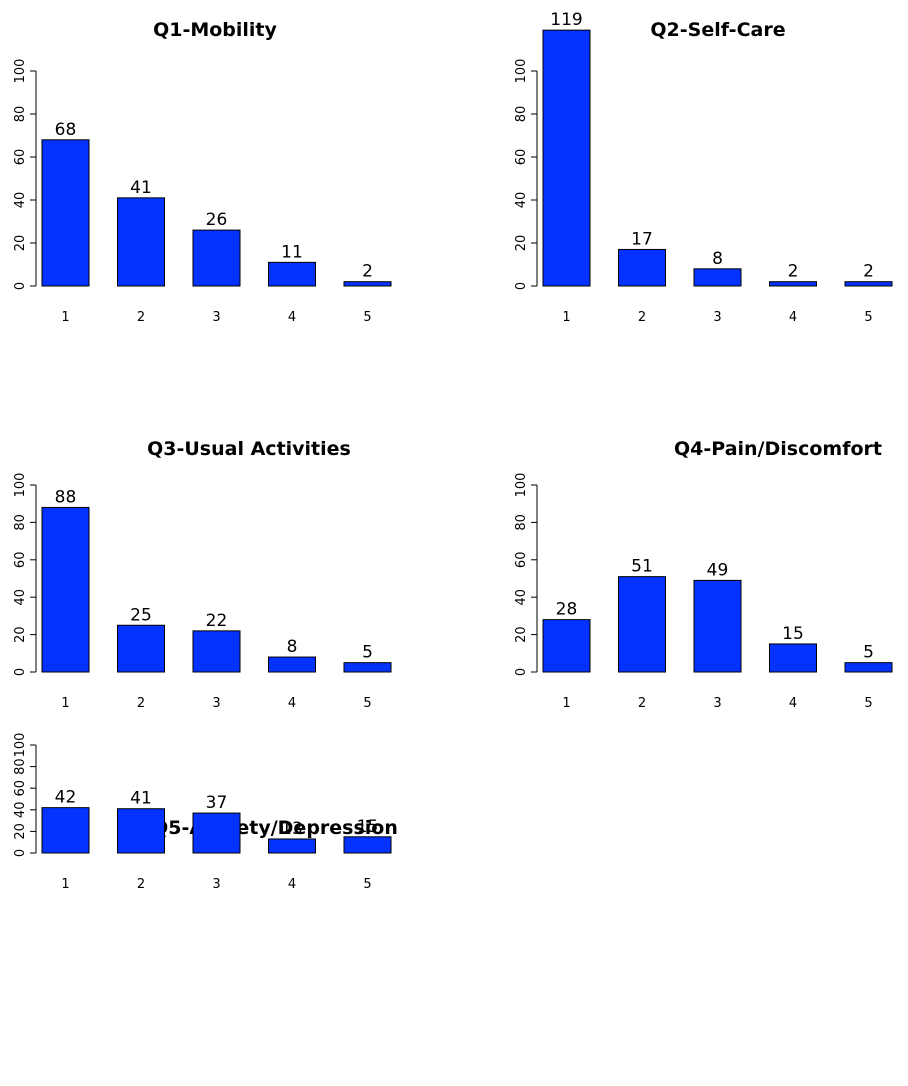 The image size is (908, 1086). What do you see at coordinates (778, 449) in the screenshot?
I see `chart-title: Q4-Pain/Discomfort` at bounding box center [778, 449].